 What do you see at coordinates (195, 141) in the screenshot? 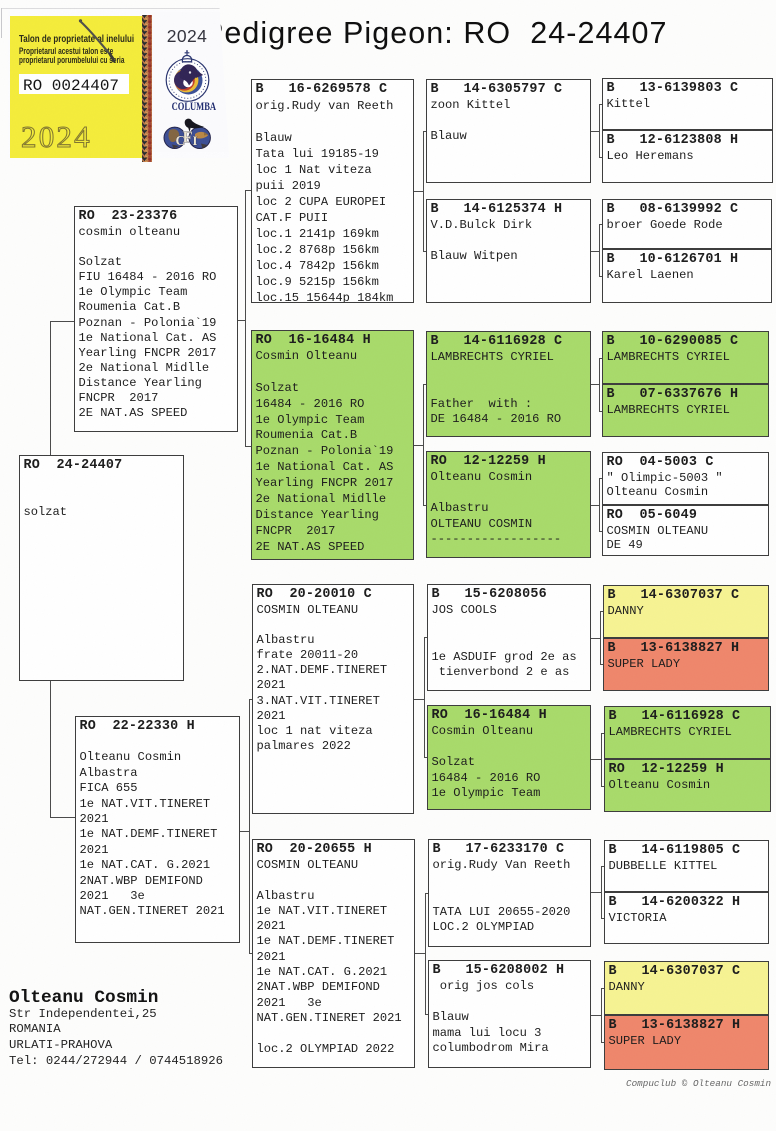
I see `svg-text: I` at bounding box center [195, 141].